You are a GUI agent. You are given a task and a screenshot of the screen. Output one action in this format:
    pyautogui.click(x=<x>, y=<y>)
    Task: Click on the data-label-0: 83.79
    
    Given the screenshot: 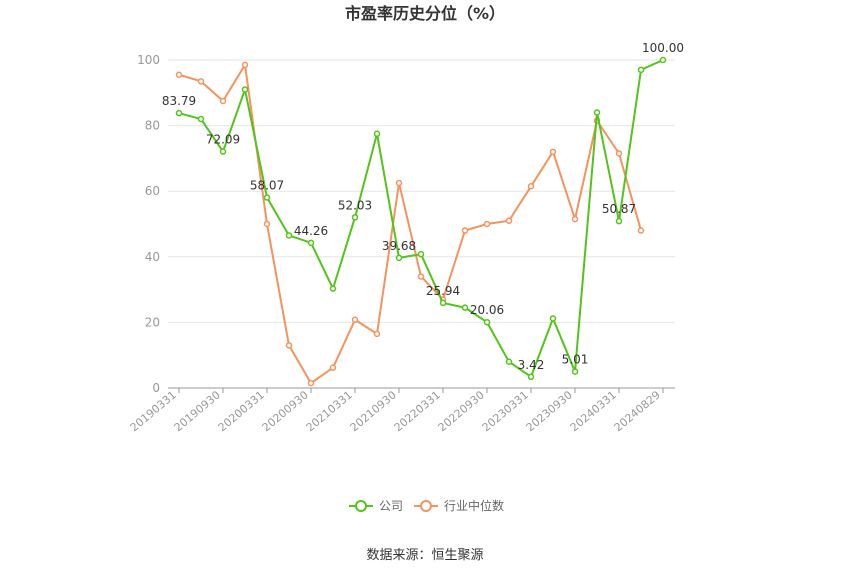 What is the action you would take?
    pyautogui.click(x=179, y=101)
    